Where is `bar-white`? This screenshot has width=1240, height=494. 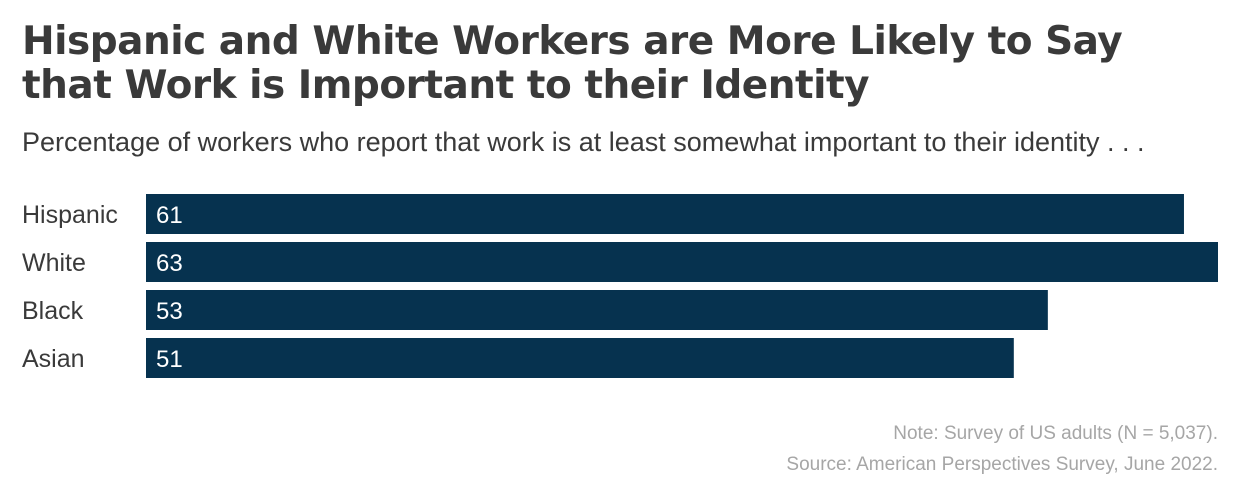 bar-white is located at coordinates (682, 262).